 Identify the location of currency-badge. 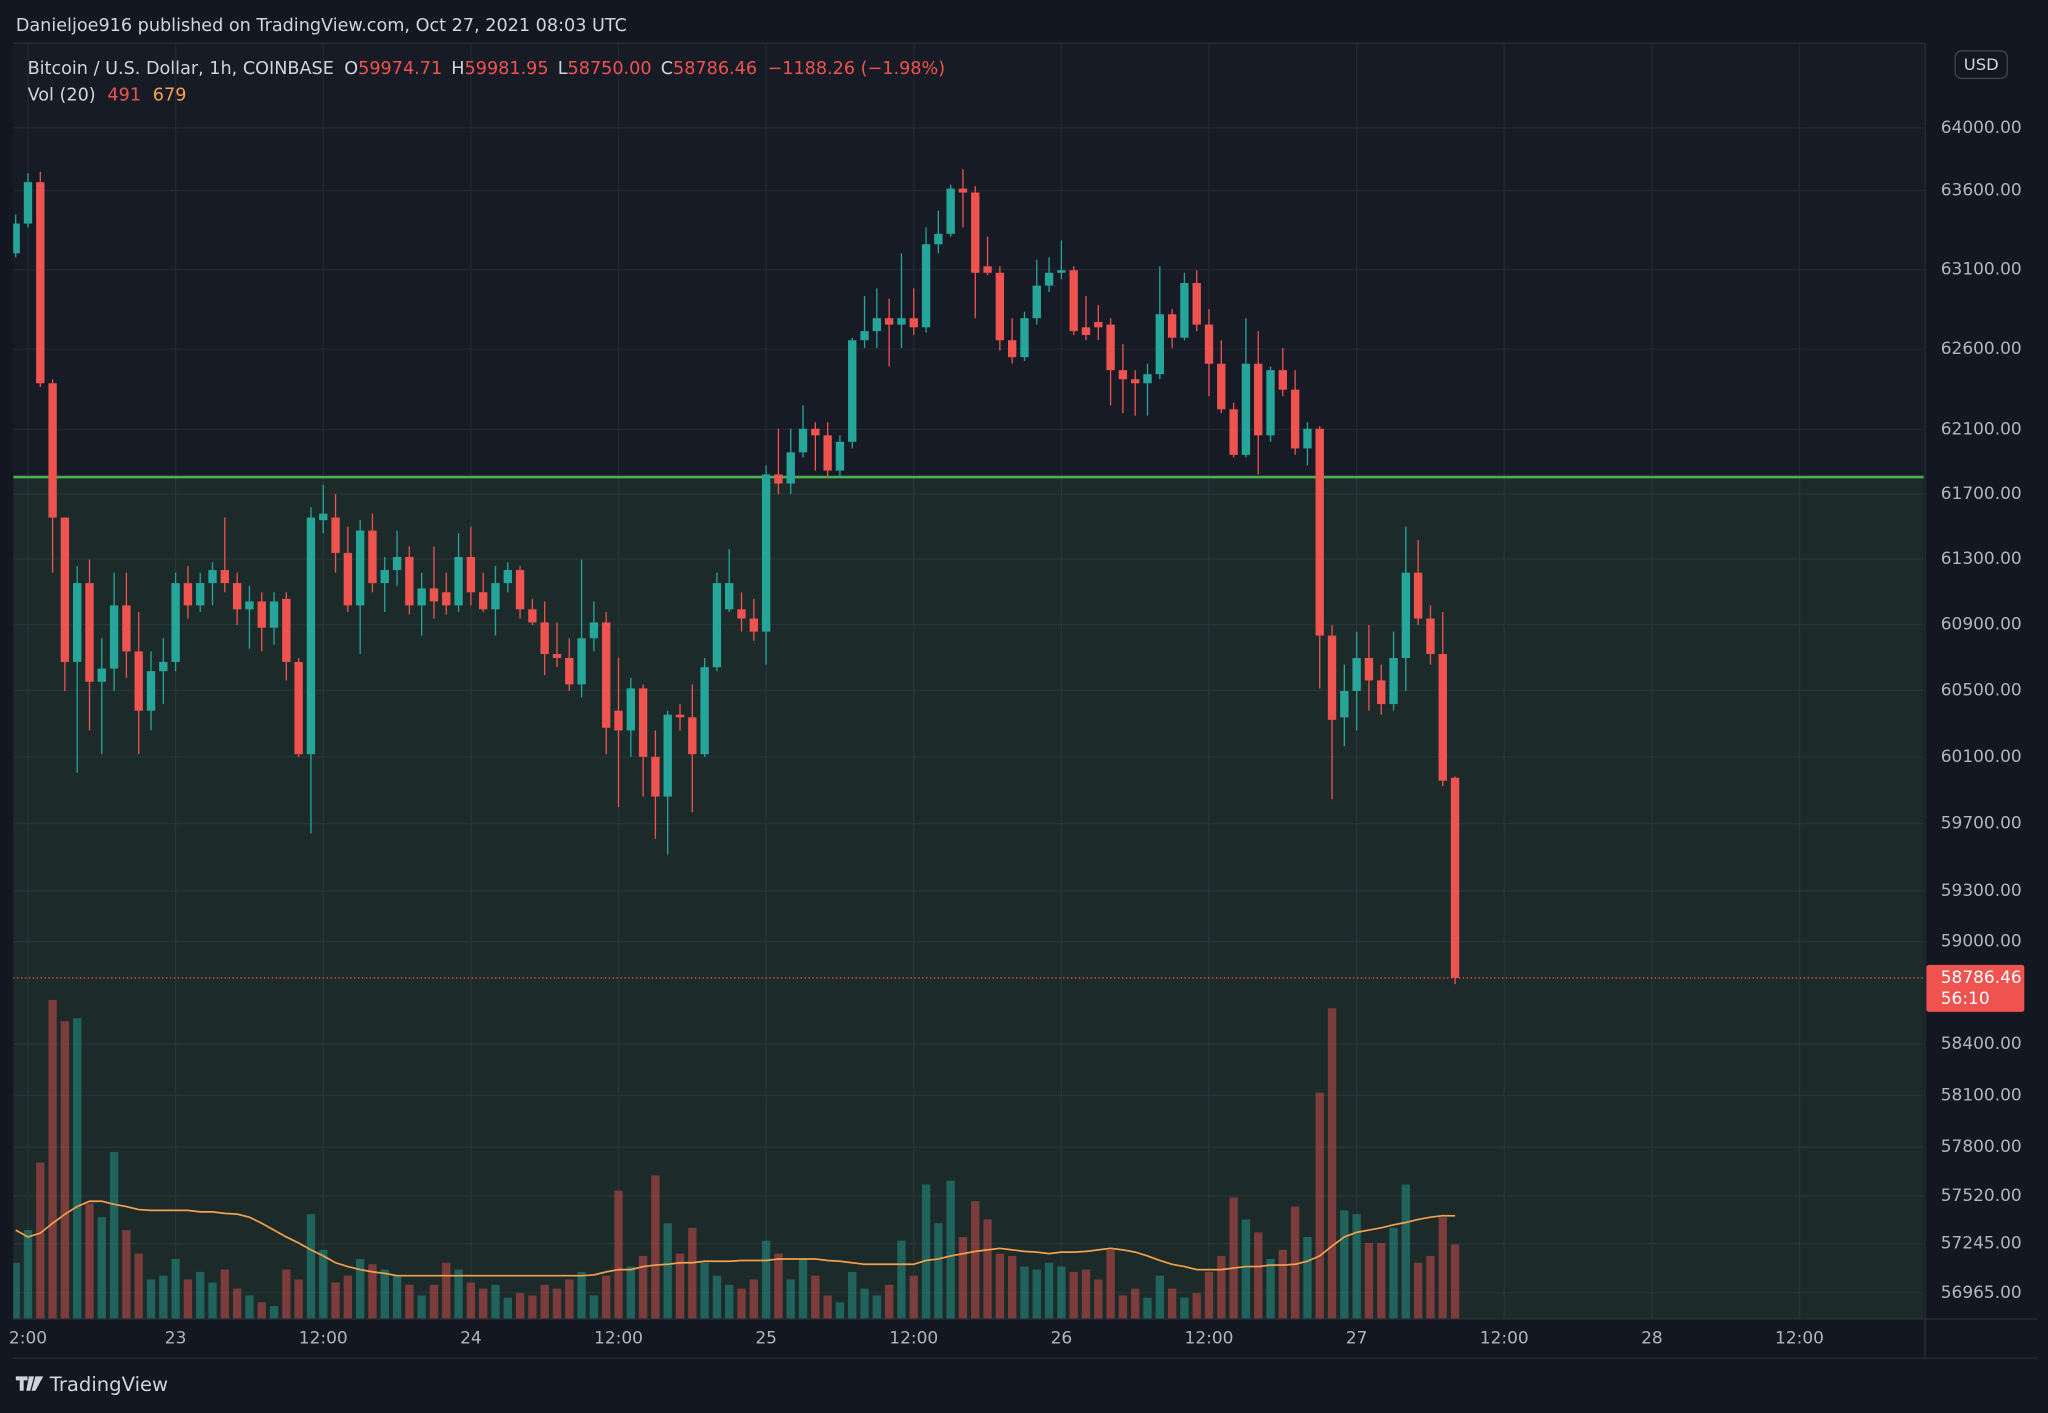
(1981, 65).